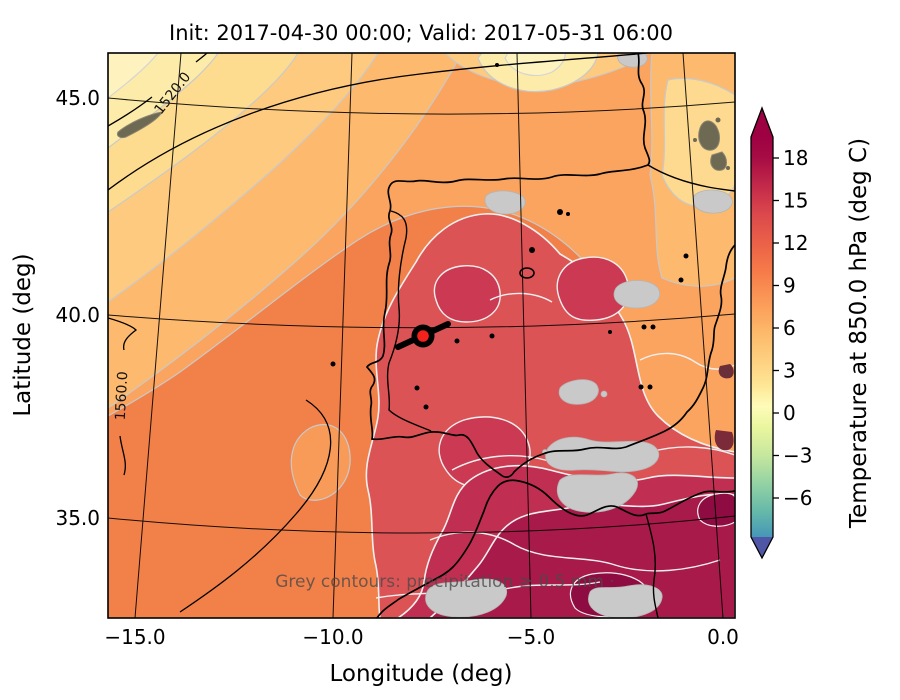 The image size is (900, 700). Describe the element at coordinates (762, 122) in the screenshot. I see `colorbar-arrow-top` at that location.